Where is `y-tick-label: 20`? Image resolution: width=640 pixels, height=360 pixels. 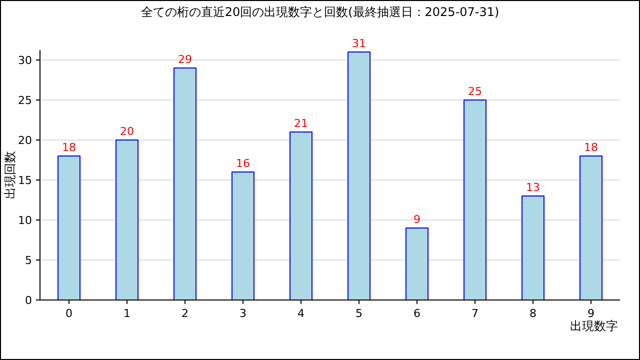
y-tick-label: 20 is located at coordinates (25, 140).